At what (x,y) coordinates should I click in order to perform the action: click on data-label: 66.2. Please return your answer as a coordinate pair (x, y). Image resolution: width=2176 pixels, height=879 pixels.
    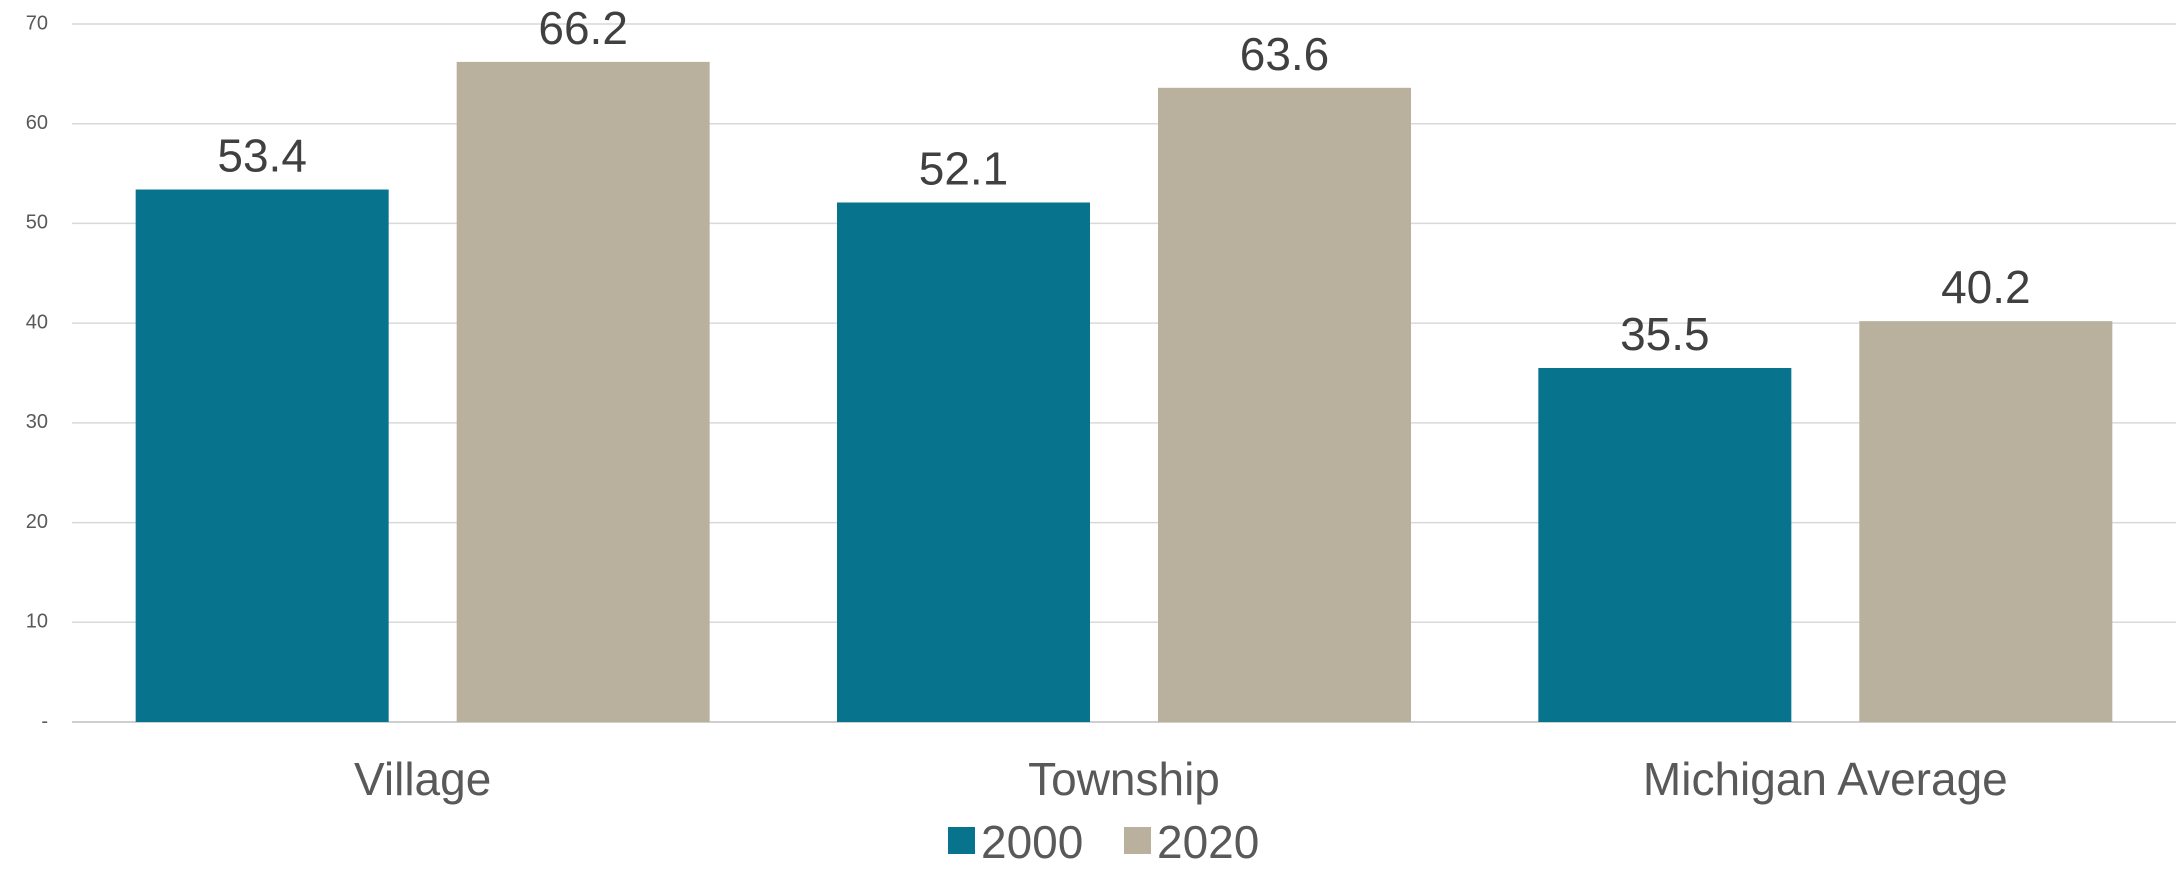
    Looking at the image, I should click on (583, 28).